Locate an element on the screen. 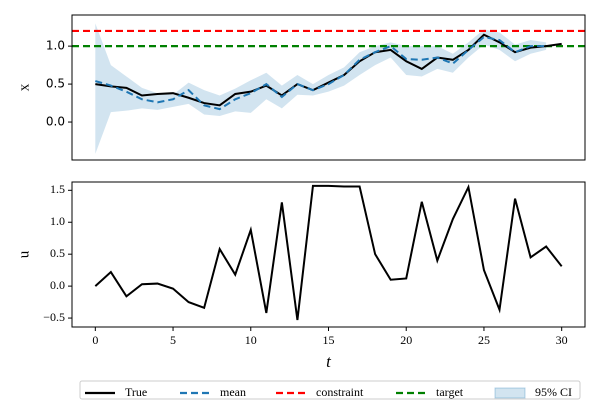 Image resolution: width=600 pixels, height=400 pixels. x-tick-label: 20 is located at coordinates (406, 340).